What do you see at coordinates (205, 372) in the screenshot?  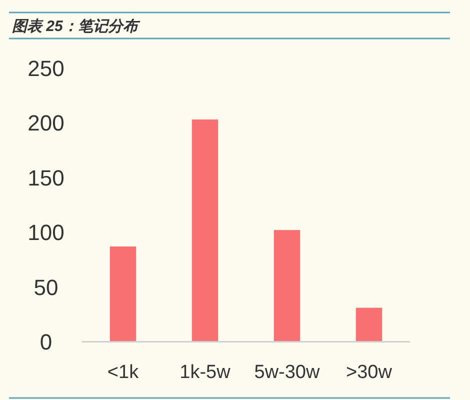 I see `x-tick-label: 1k-5w` at bounding box center [205, 372].